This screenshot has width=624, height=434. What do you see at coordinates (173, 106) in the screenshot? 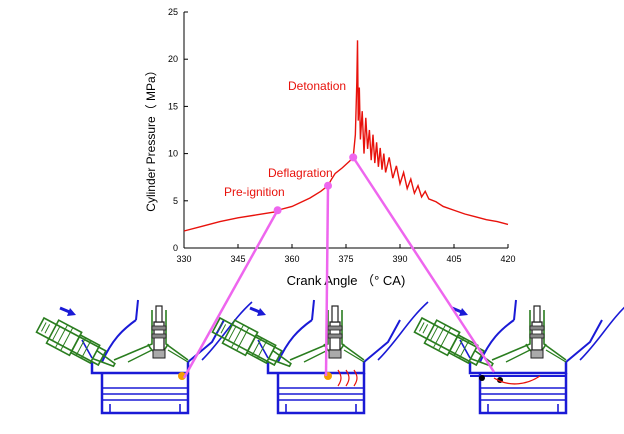
I see `y-tick-label: 15` at bounding box center [173, 106].